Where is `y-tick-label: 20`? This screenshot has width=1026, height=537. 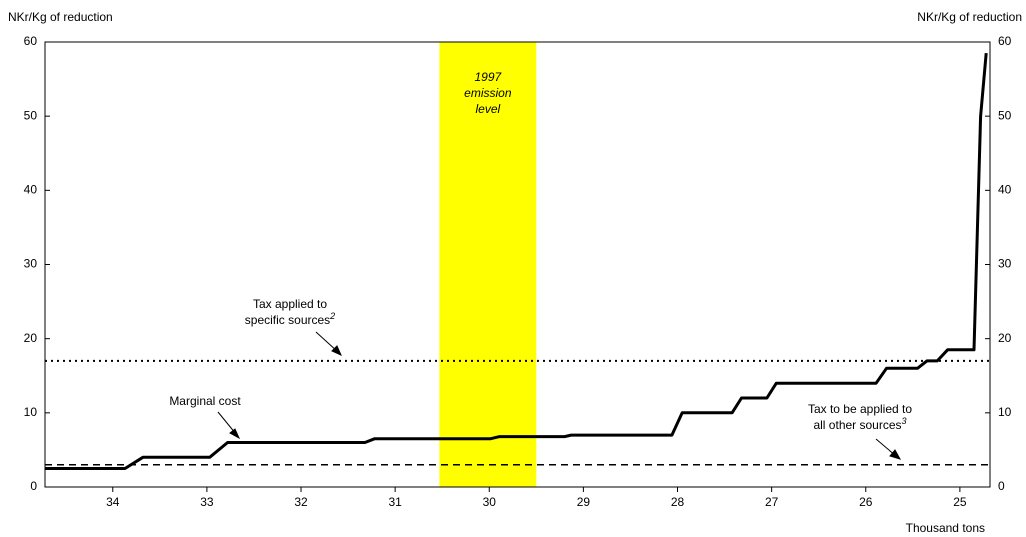
y-tick-label: 20 is located at coordinates (31, 338).